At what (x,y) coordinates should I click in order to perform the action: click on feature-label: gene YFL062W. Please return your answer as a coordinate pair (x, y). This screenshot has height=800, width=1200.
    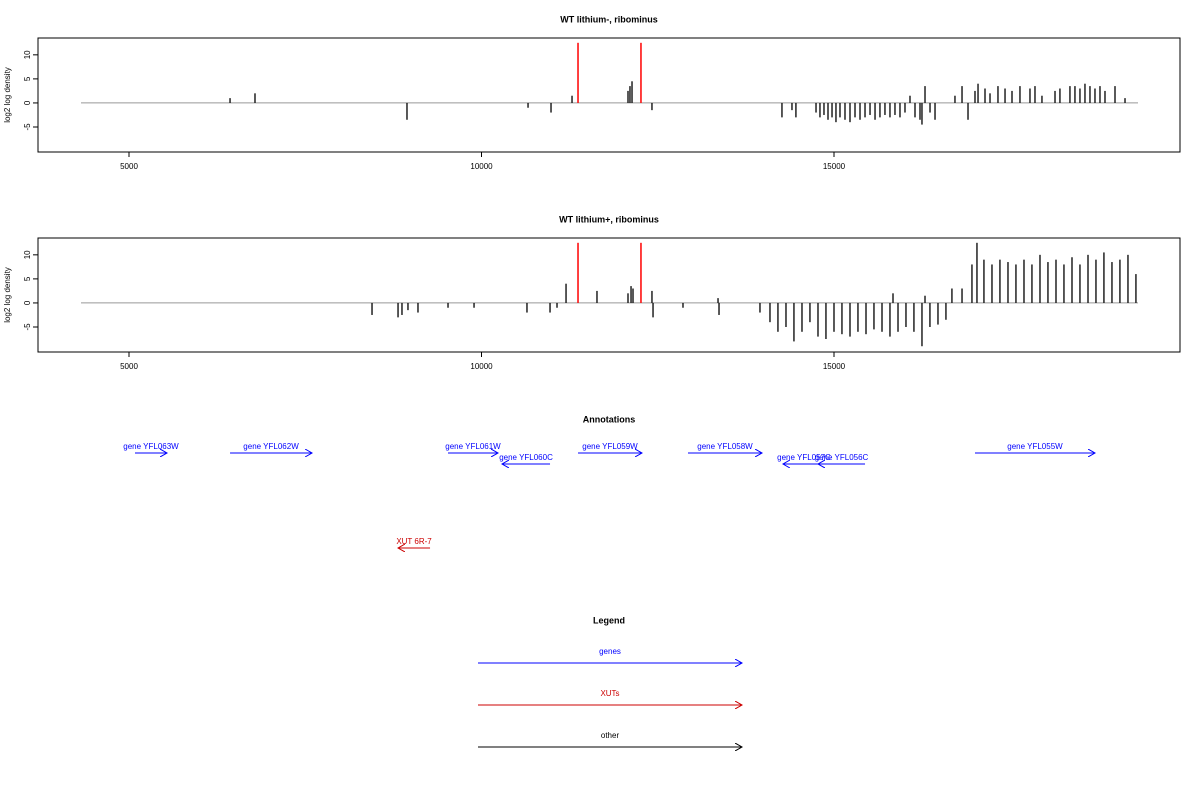
    Looking at the image, I should click on (271, 446).